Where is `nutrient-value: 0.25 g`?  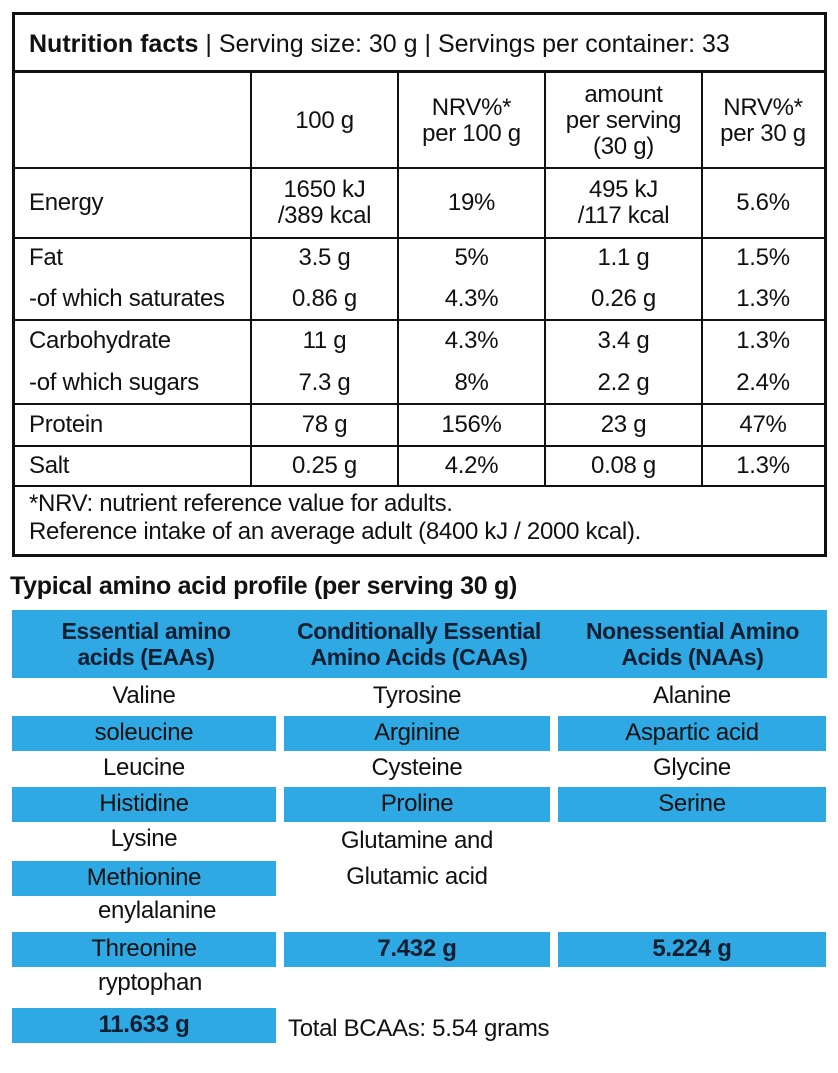 nutrient-value: 0.25 g is located at coordinates (324, 465).